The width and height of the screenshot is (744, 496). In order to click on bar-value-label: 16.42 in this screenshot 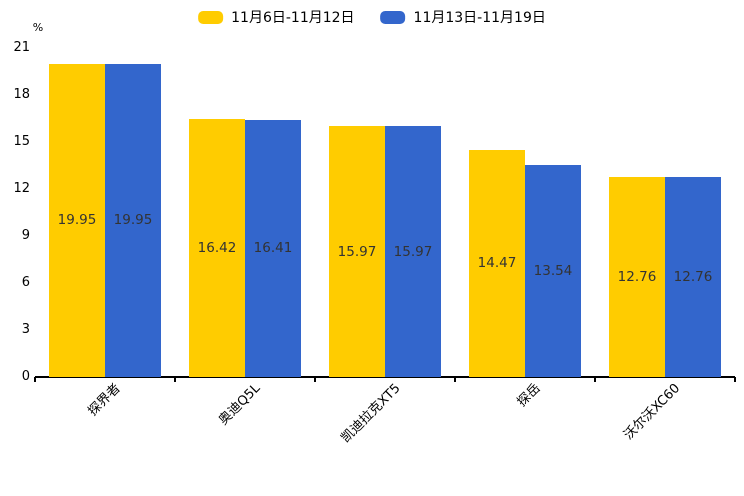, I will do `click(217, 248)`.